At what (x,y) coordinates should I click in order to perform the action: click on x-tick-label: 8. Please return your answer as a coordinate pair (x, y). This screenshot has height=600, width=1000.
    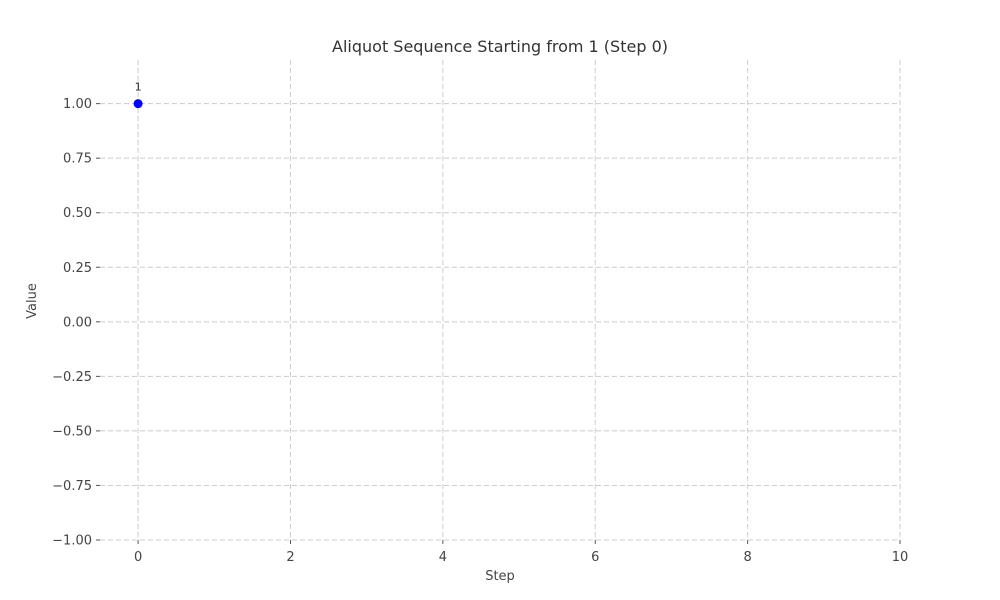
    Looking at the image, I should click on (747, 557).